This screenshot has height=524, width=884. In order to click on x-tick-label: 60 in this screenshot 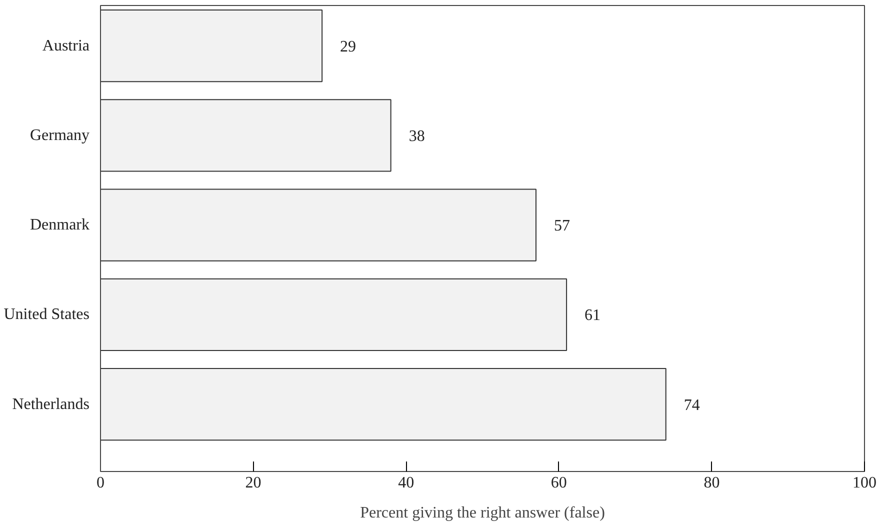, I will do `click(558, 483)`.